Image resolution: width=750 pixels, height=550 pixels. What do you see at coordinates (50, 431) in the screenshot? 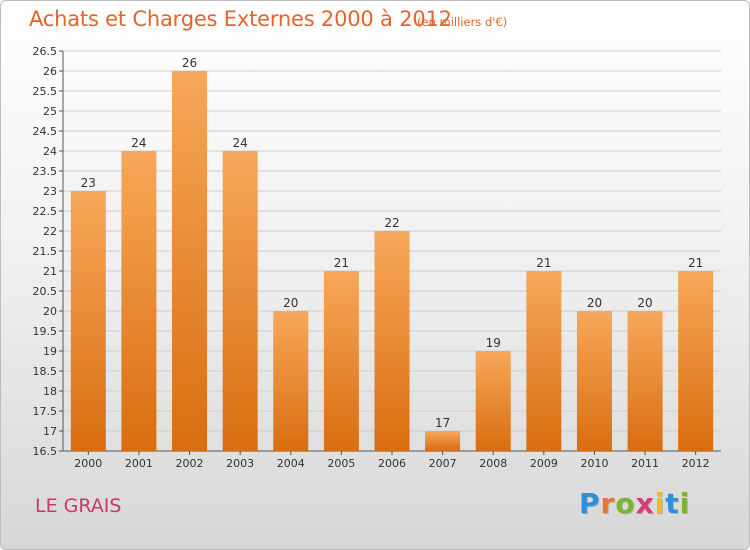
I see `y-tick-label: 17` at bounding box center [50, 431].